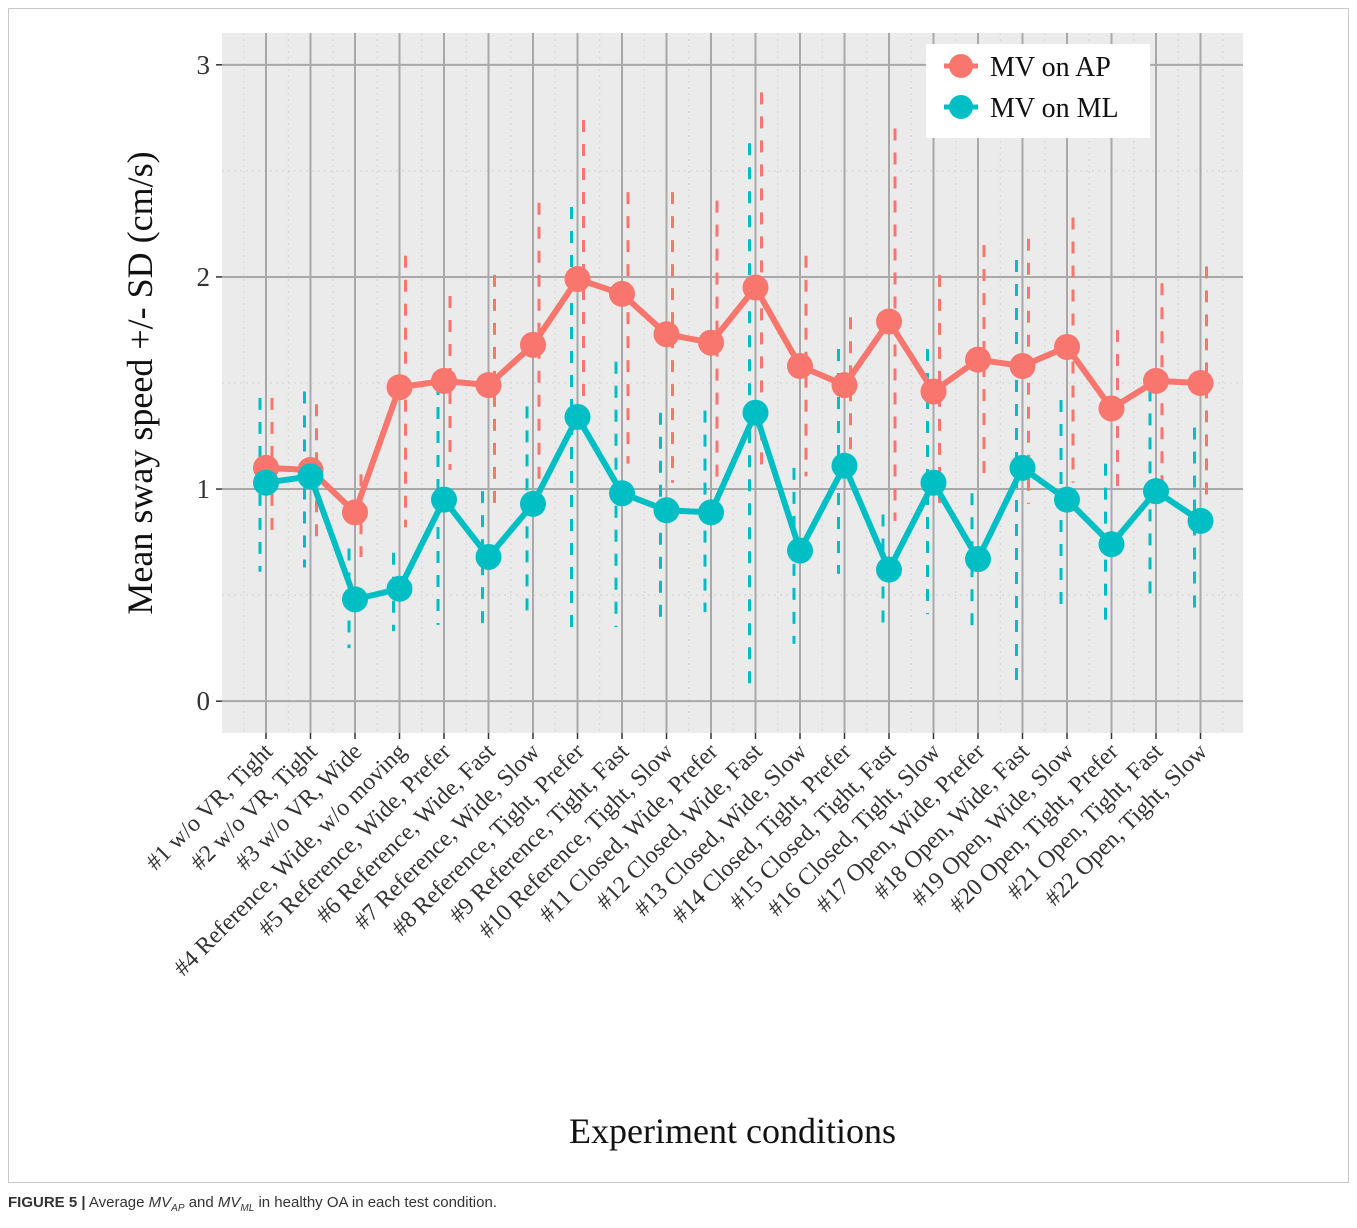 The image size is (1357, 1228). Describe the element at coordinates (209, 383) in the screenshot. I see `y-axis: 0 1 2 3` at that location.